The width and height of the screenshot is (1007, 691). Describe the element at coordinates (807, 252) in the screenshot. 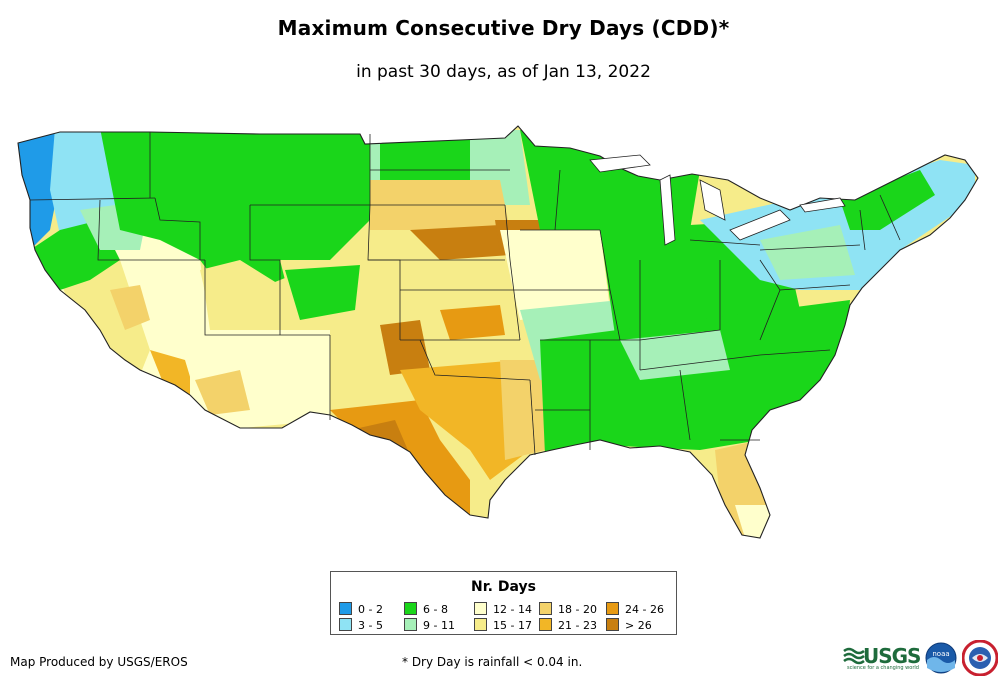

I see `region-ny-ltgreen` at that location.